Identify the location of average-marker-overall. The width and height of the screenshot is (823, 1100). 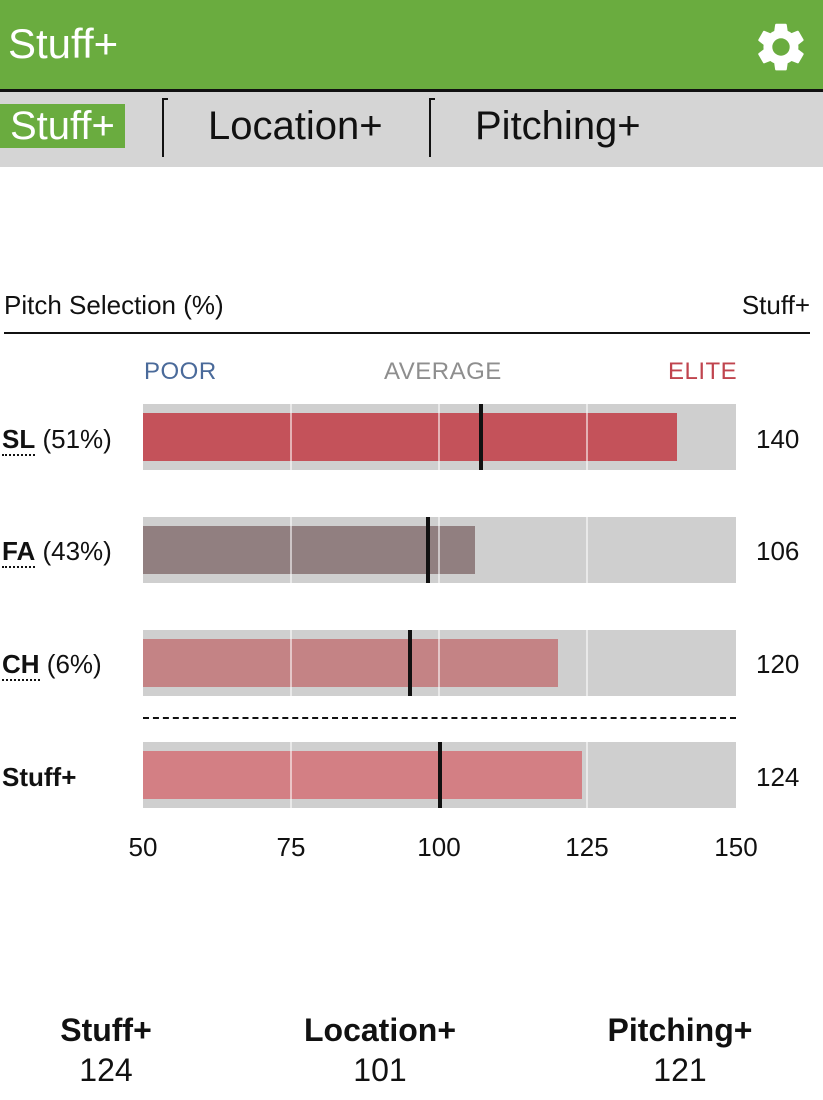
(439, 775).